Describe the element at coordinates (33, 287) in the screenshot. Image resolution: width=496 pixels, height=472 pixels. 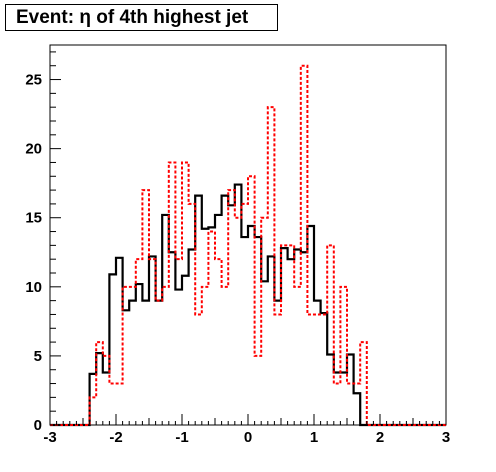
I see `y-tick-label: 10` at that location.